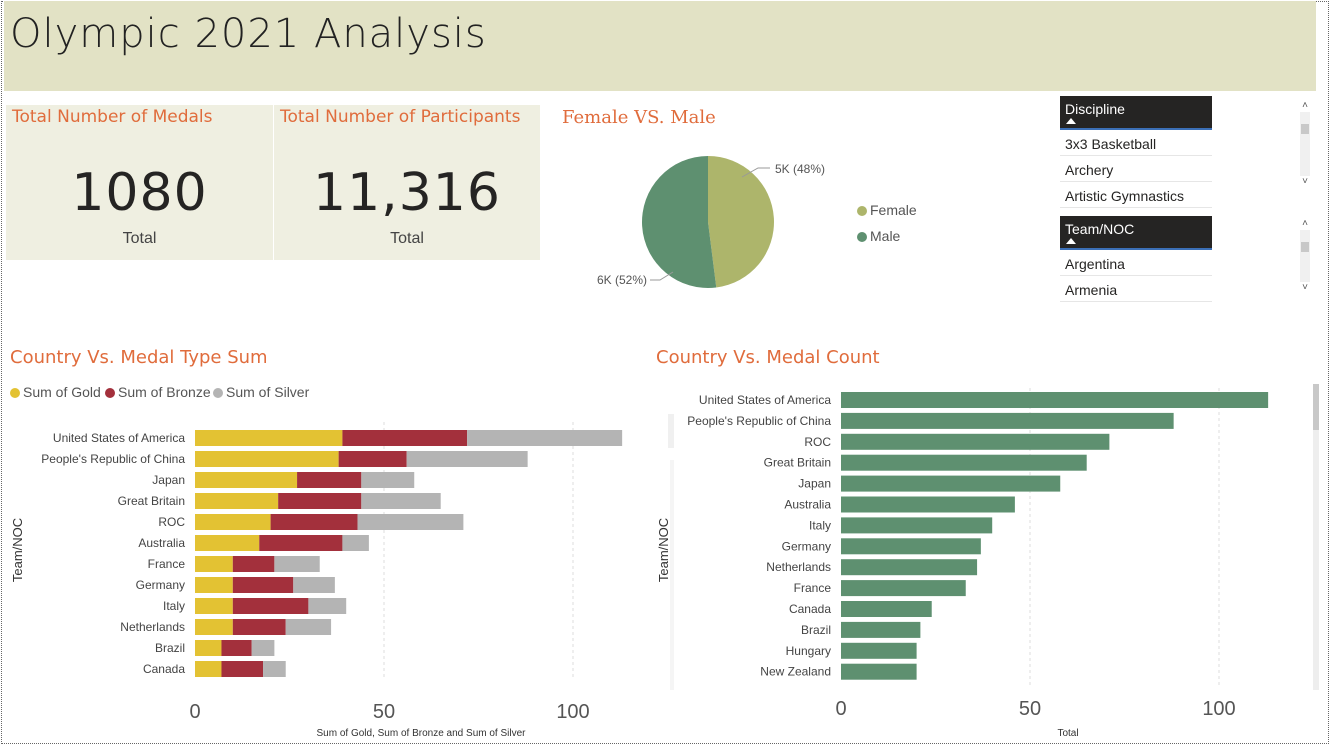 Image resolution: width=1331 pixels, height=746 pixels. Describe the element at coordinates (139, 182) in the screenshot. I see `card-total-medals: Total Number of Medals 1080 Total` at that location.